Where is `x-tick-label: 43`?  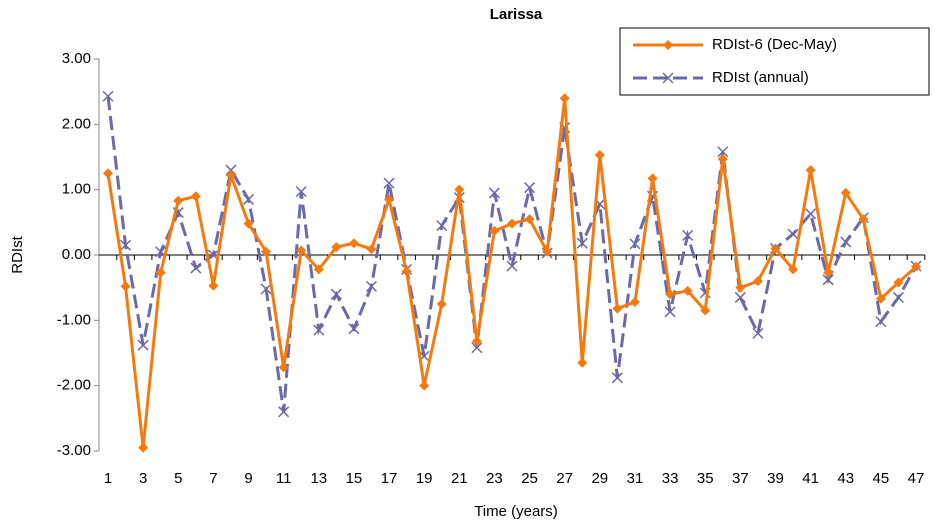
x-tick-label: 43 is located at coordinates (845, 478).